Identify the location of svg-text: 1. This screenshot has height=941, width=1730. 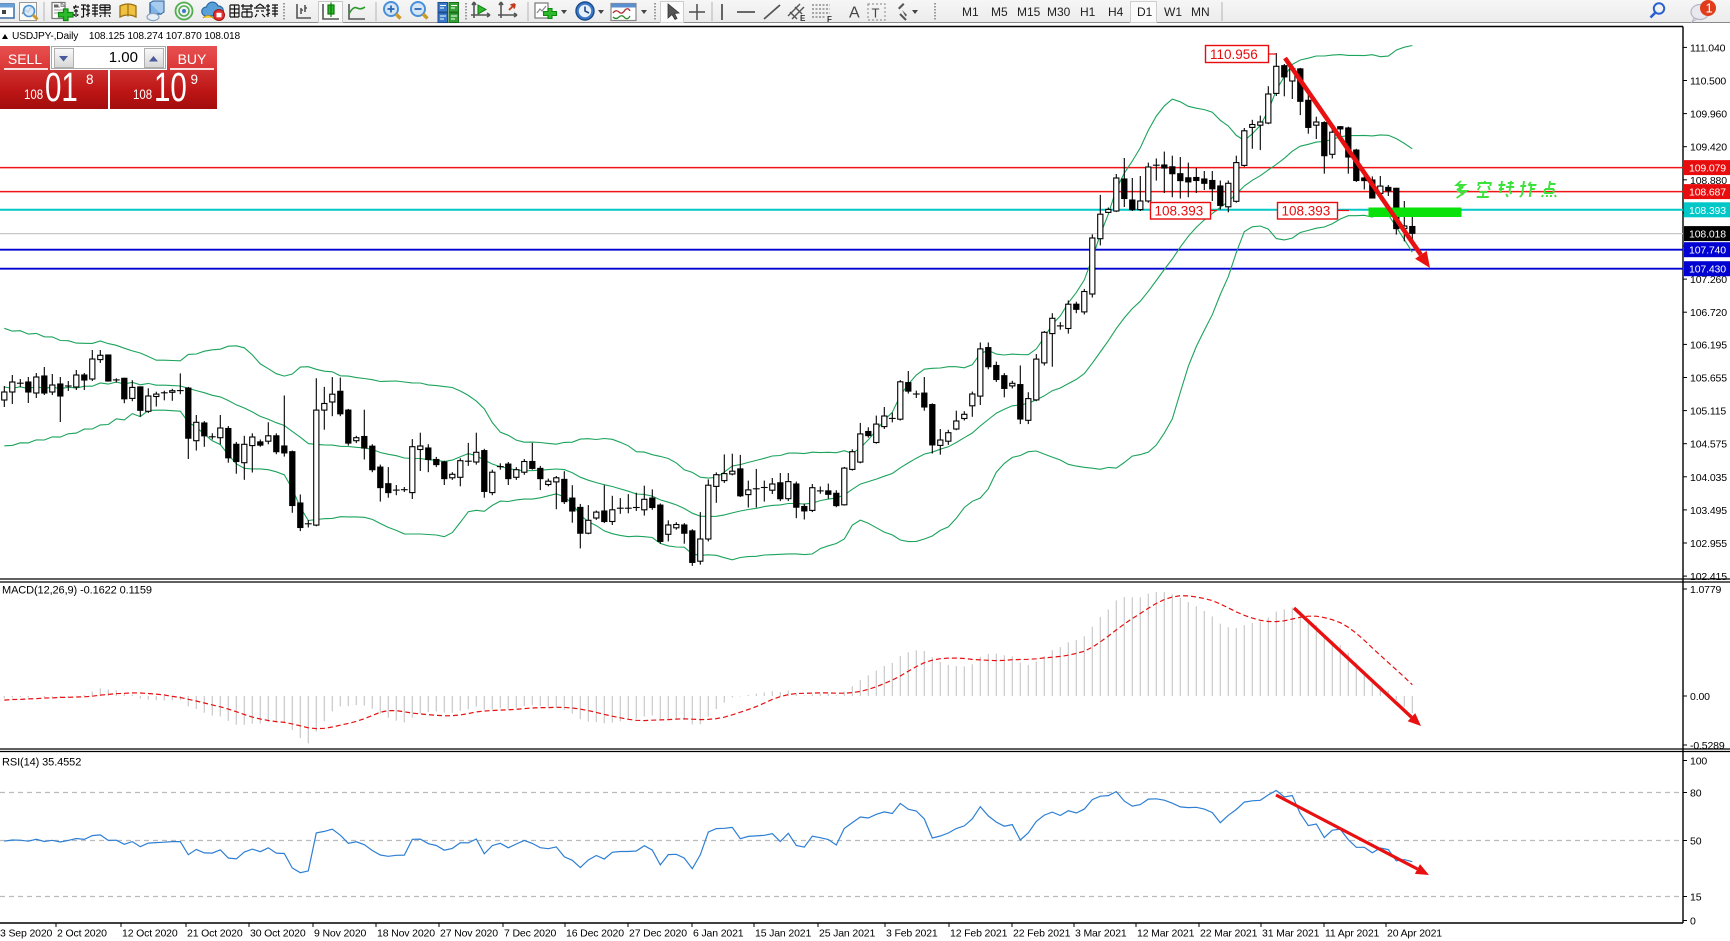
(1709, 8).